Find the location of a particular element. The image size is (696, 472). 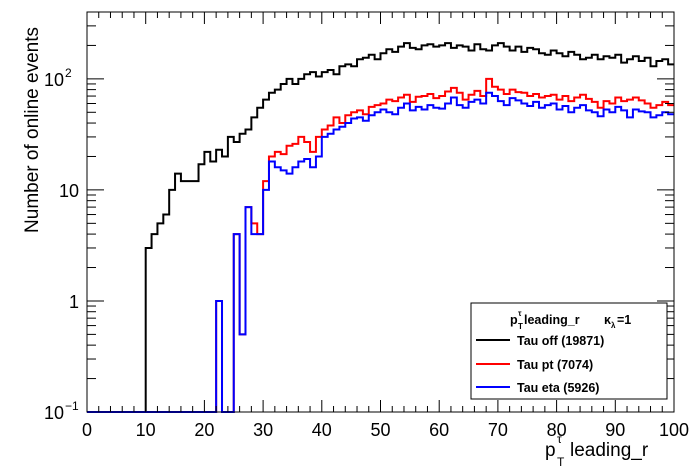

x-tick-label: 10 is located at coordinates (146, 430).